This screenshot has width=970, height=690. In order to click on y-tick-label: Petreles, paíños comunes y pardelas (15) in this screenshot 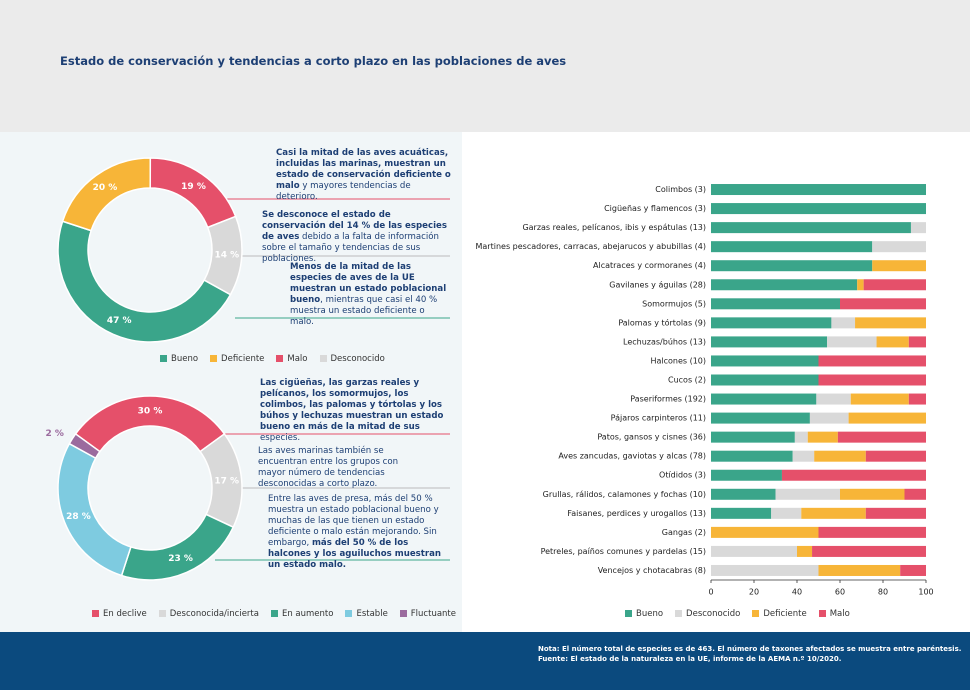, I will do `click(623, 551)`.